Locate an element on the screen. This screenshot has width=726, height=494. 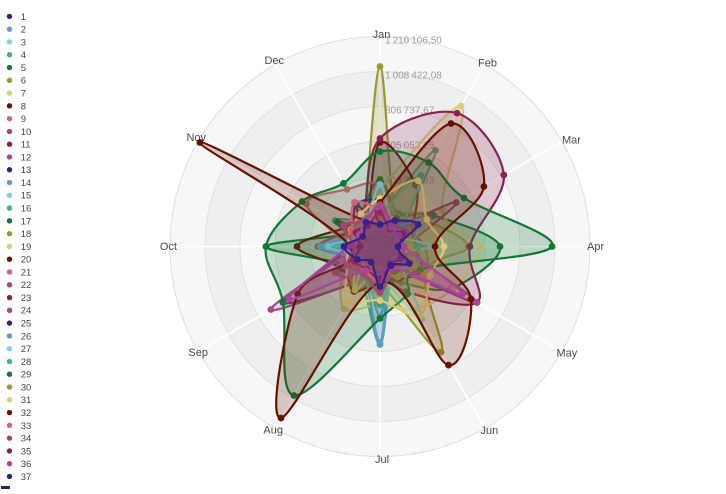
svg-text: 14 is located at coordinates (26, 183).